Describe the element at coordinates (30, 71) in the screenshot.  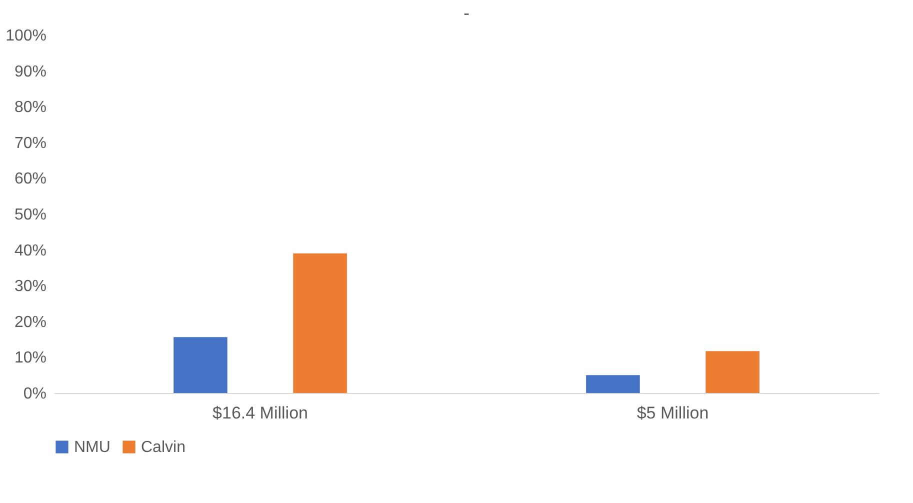
I see `y-tick-label: 90%` at that location.